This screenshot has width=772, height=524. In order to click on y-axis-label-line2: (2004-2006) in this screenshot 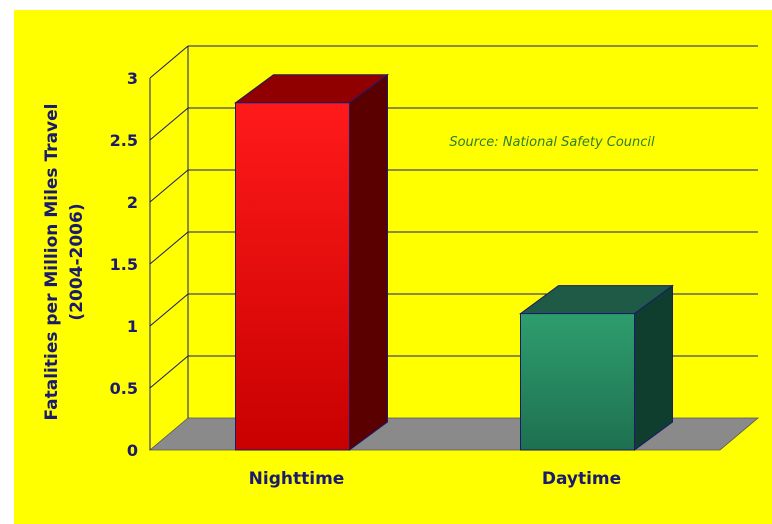, I will do `click(77, 261)`.